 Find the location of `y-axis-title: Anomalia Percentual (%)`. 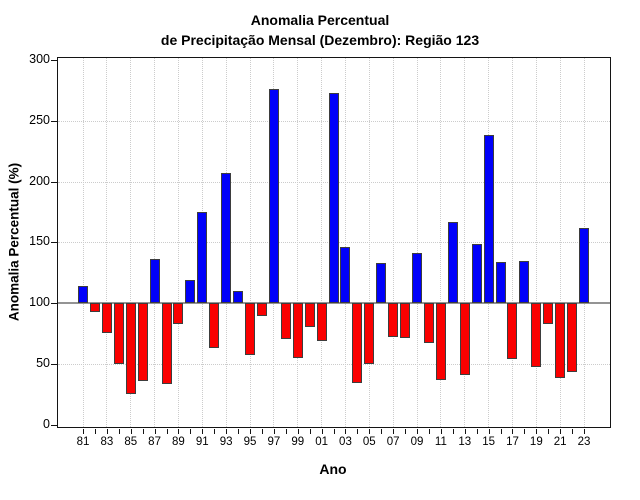

y-axis-title: Anomalia Percentual (%) is located at coordinates (14, 242).